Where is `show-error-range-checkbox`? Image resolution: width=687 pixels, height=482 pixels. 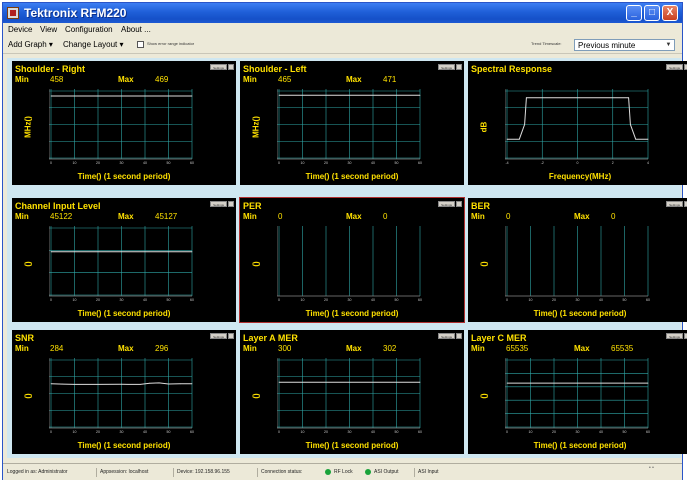 show-error-range-checkbox is located at coordinates (140, 44).